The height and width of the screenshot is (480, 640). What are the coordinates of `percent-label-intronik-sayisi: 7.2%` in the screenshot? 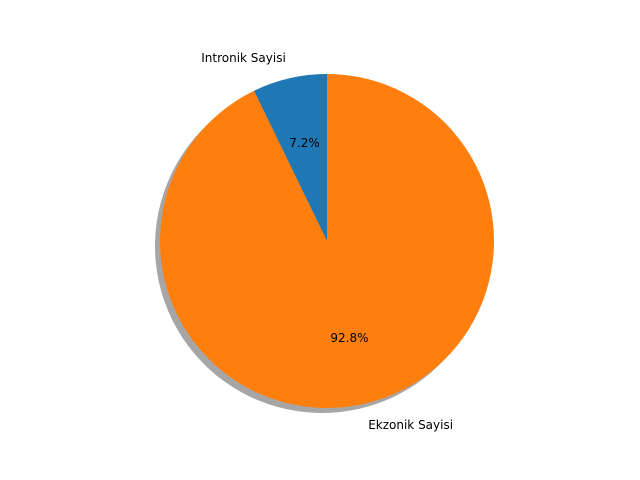 It's located at (304, 143).